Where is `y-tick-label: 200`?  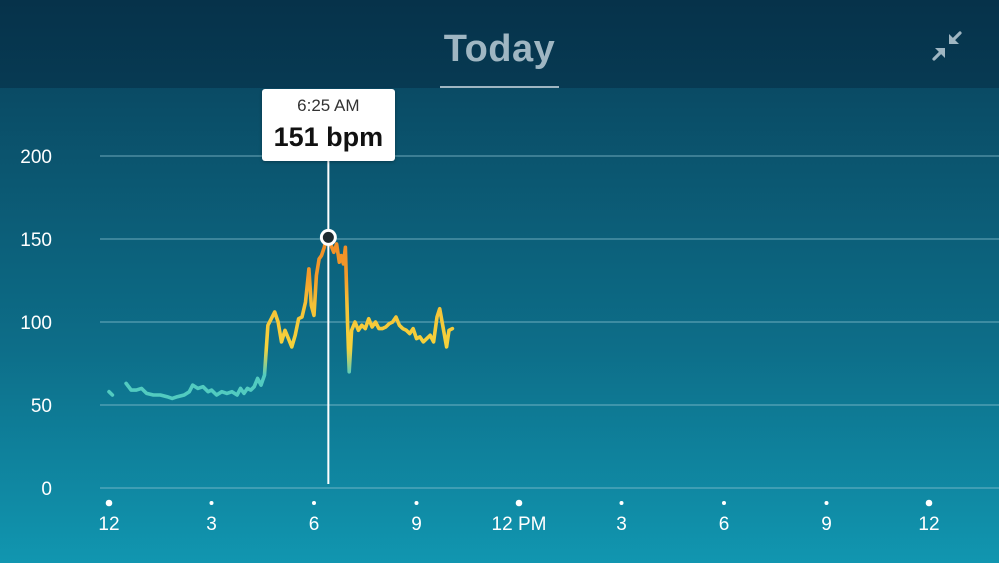
y-tick-label: 200 is located at coordinates (36, 157).